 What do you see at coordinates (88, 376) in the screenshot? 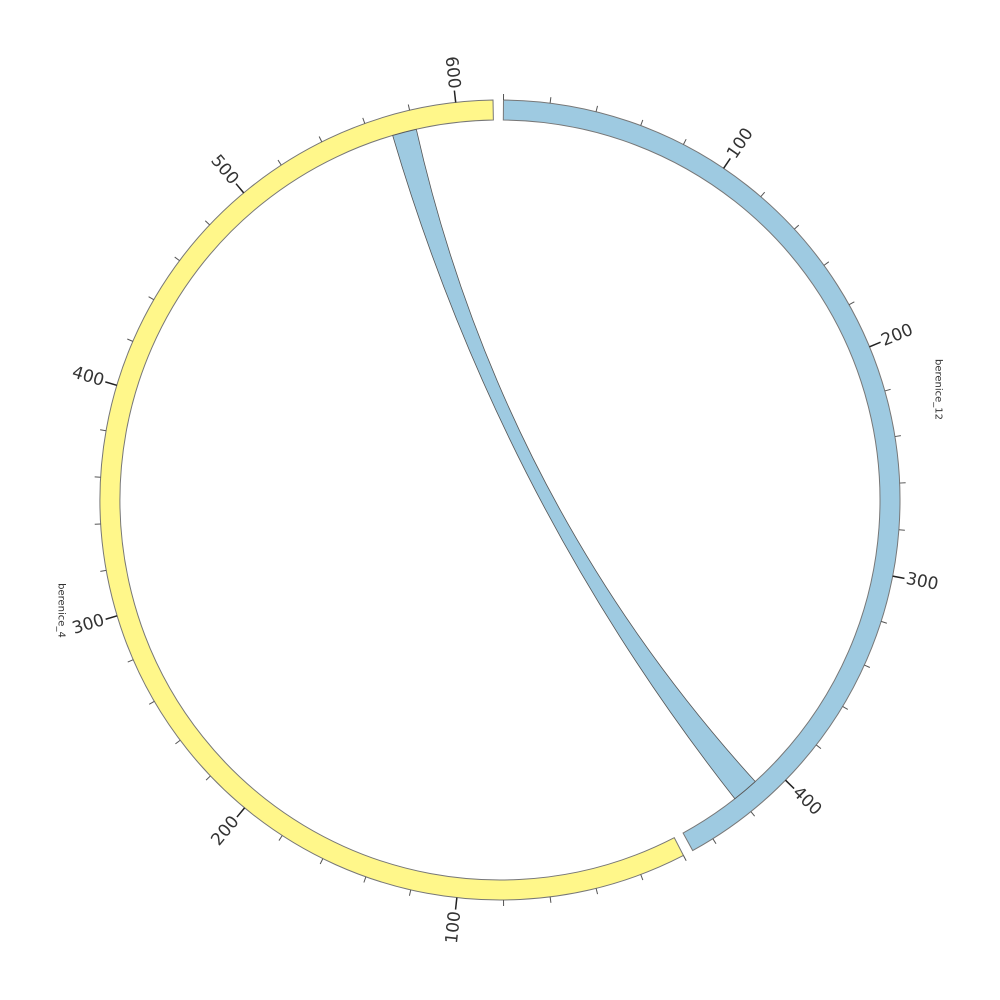
I see `tick-label: 400` at bounding box center [88, 376].